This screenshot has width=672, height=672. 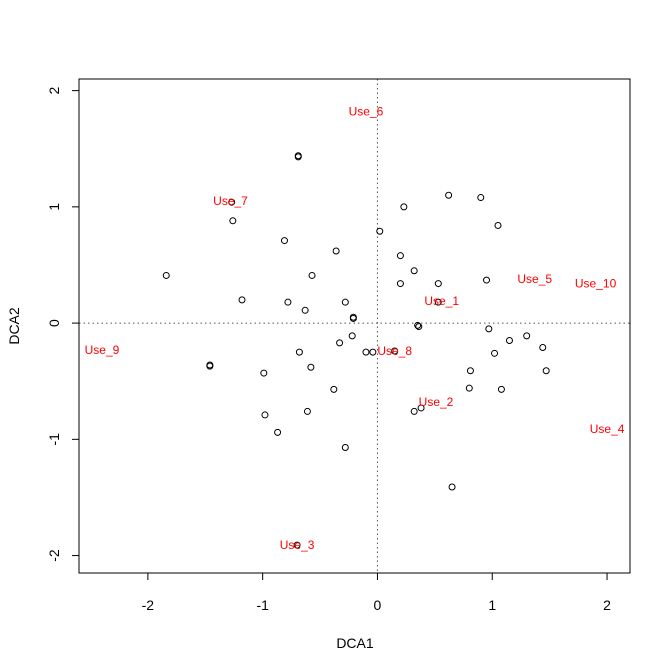 What do you see at coordinates (54, 323) in the screenshot?
I see `y-tick-label: 0` at bounding box center [54, 323].